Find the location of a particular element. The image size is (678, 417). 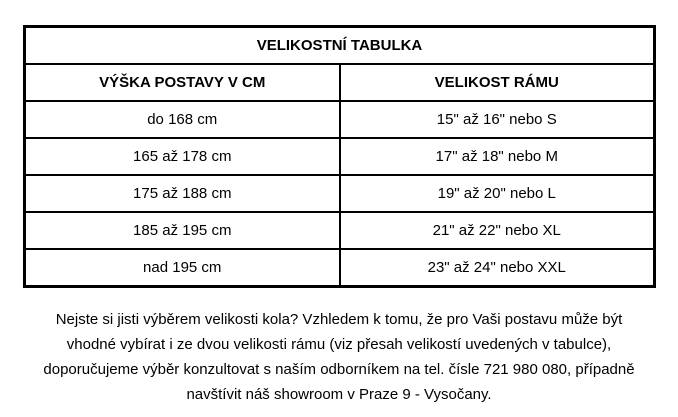

frame-size-cell: 23" až 24" nebo XXL is located at coordinates (497, 268).